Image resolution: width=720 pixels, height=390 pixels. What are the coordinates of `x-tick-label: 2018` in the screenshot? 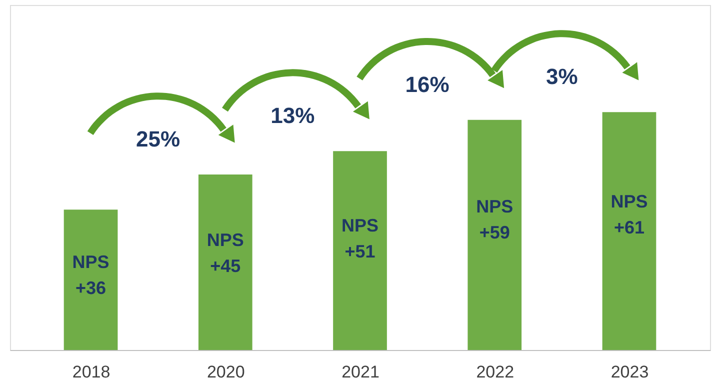 It's located at (91, 372).